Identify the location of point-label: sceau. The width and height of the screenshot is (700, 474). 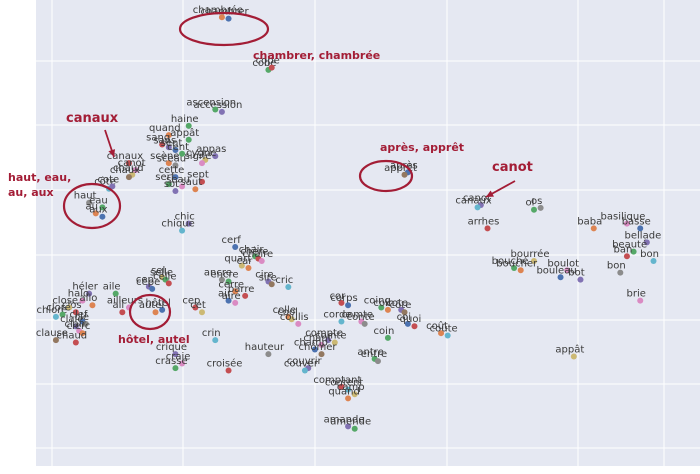
(171, 158).